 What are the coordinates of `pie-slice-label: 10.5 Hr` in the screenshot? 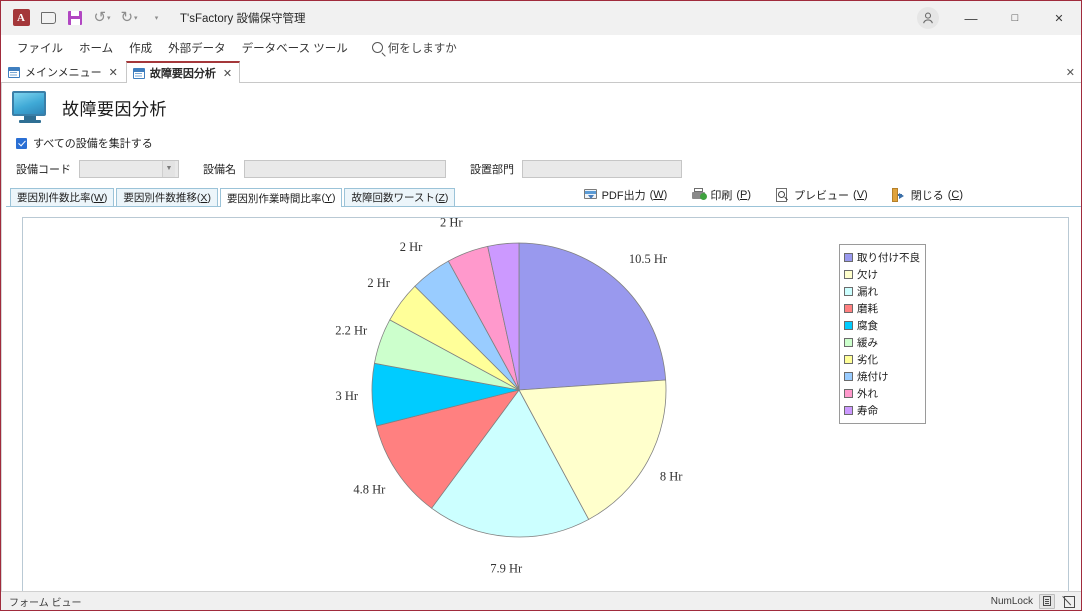 It's located at (648, 259).